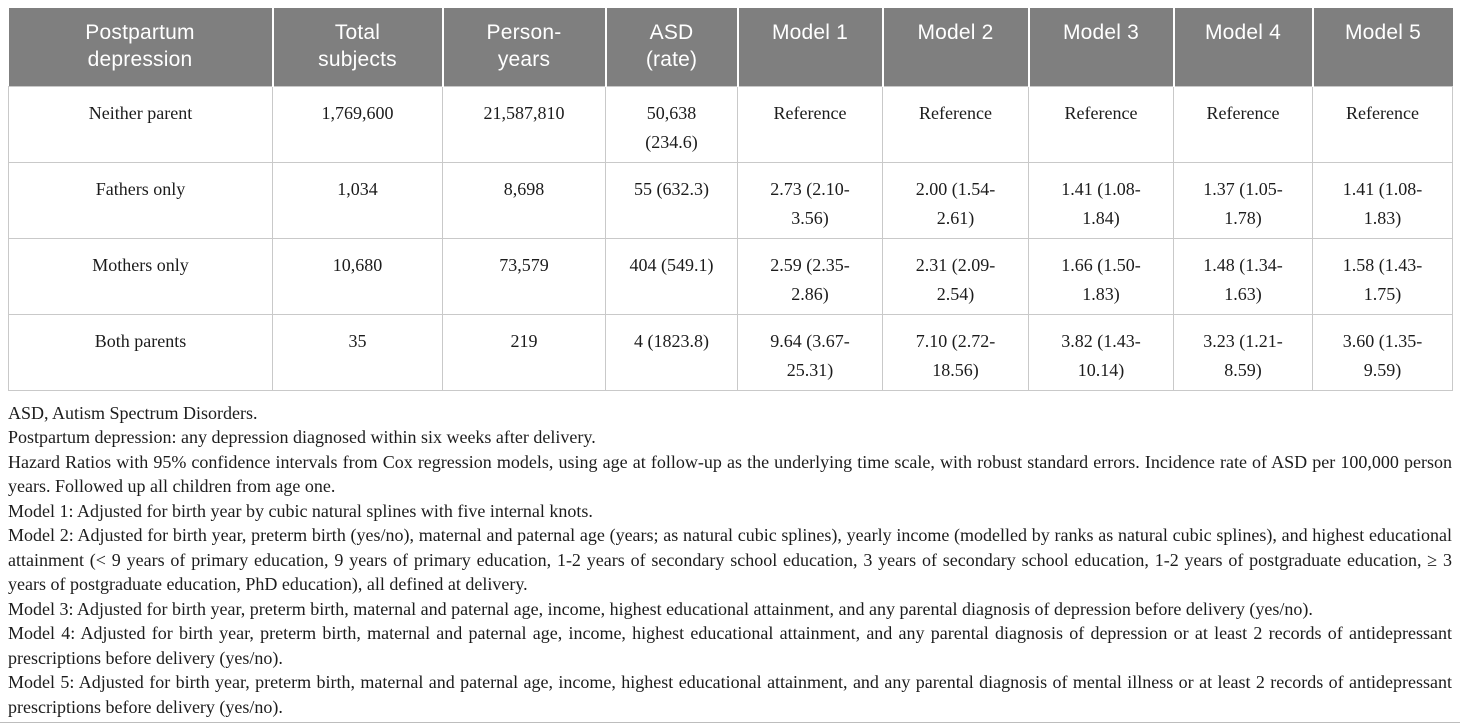  What do you see at coordinates (1101, 276) in the screenshot?
I see `cell-model-3: 1.66 (1.50-1.83)` at bounding box center [1101, 276].